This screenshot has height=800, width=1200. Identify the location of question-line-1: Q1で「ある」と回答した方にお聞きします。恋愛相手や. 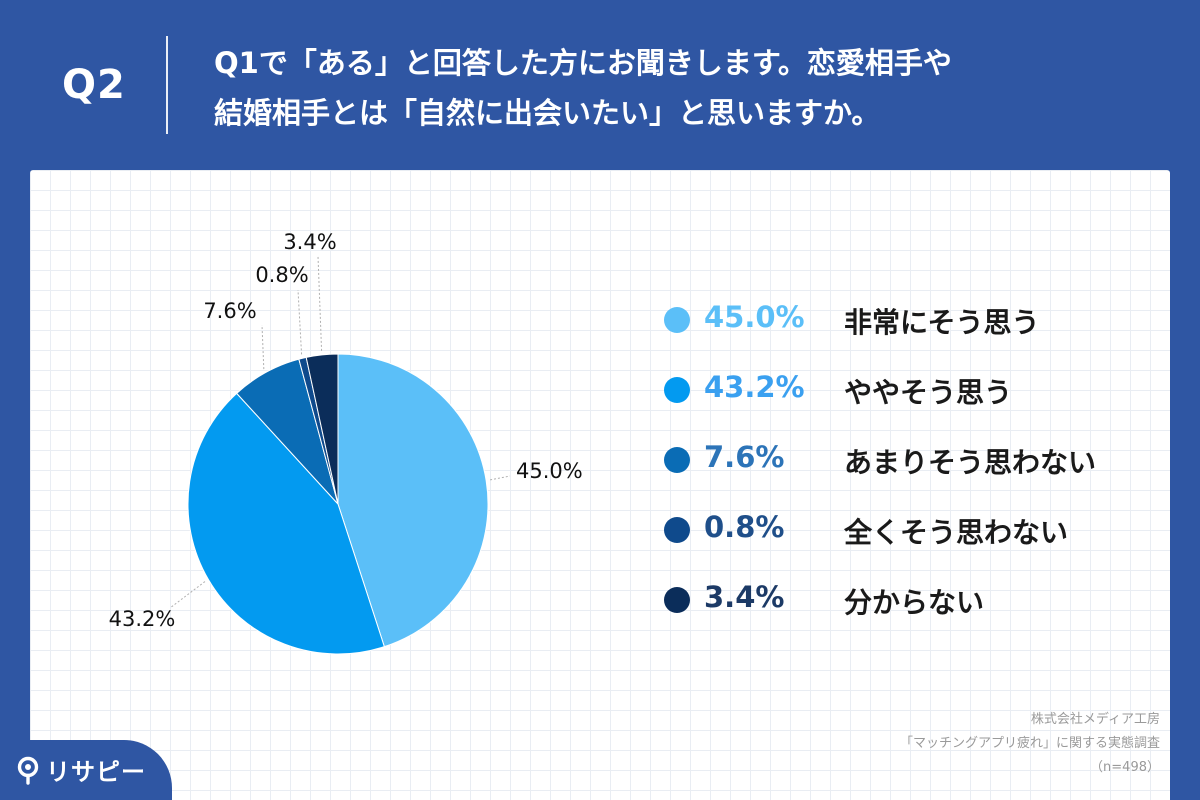
(583, 63).